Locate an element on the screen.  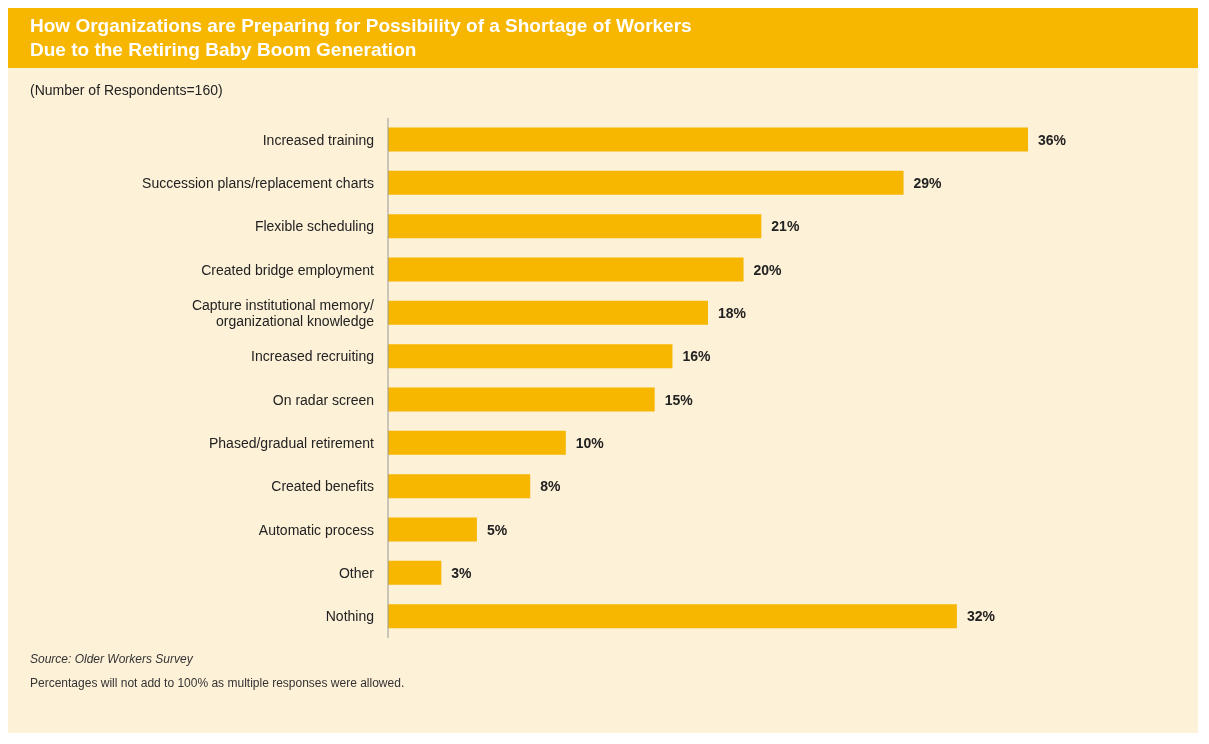
y-tick-label: Nothing is located at coordinates (349, 616).